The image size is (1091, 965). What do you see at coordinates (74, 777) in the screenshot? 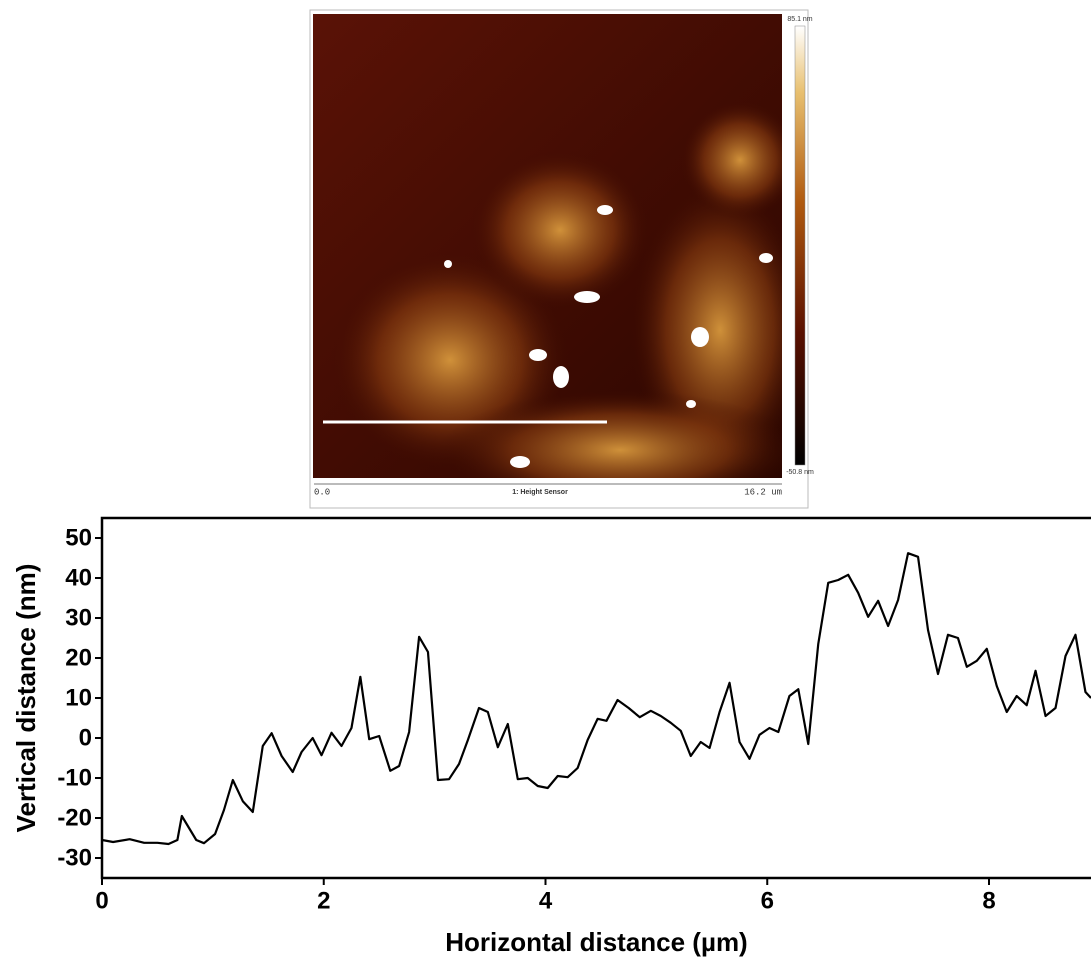
I see `y-tick-label: -10` at bounding box center [74, 777].